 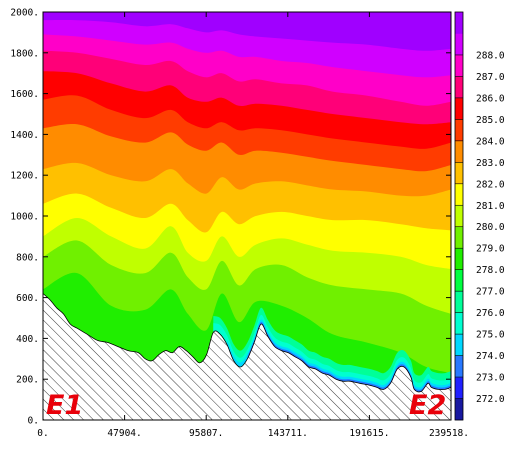 I want to click on y-tick-label: 1600., so click(x=24, y=94).